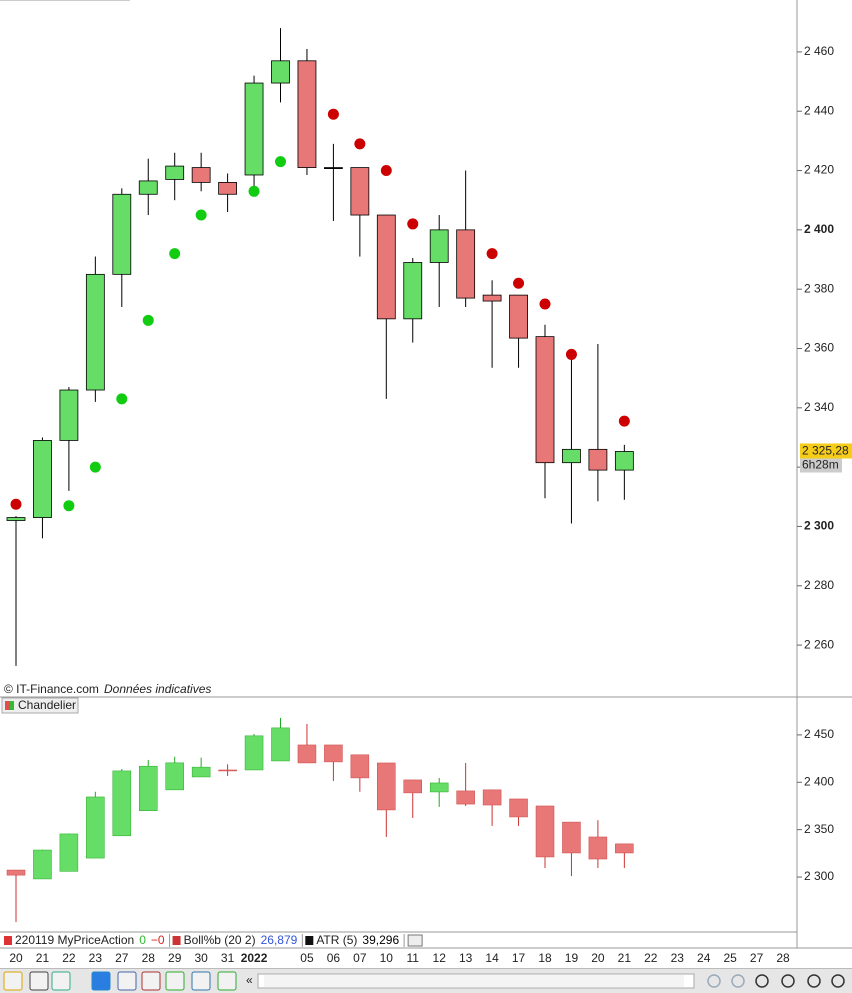 The width and height of the screenshot is (852, 993). What do you see at coordinates (819, 829) in the screenshot?
I see `y-tick-label: 2 350` at bounding box center [819, 829].